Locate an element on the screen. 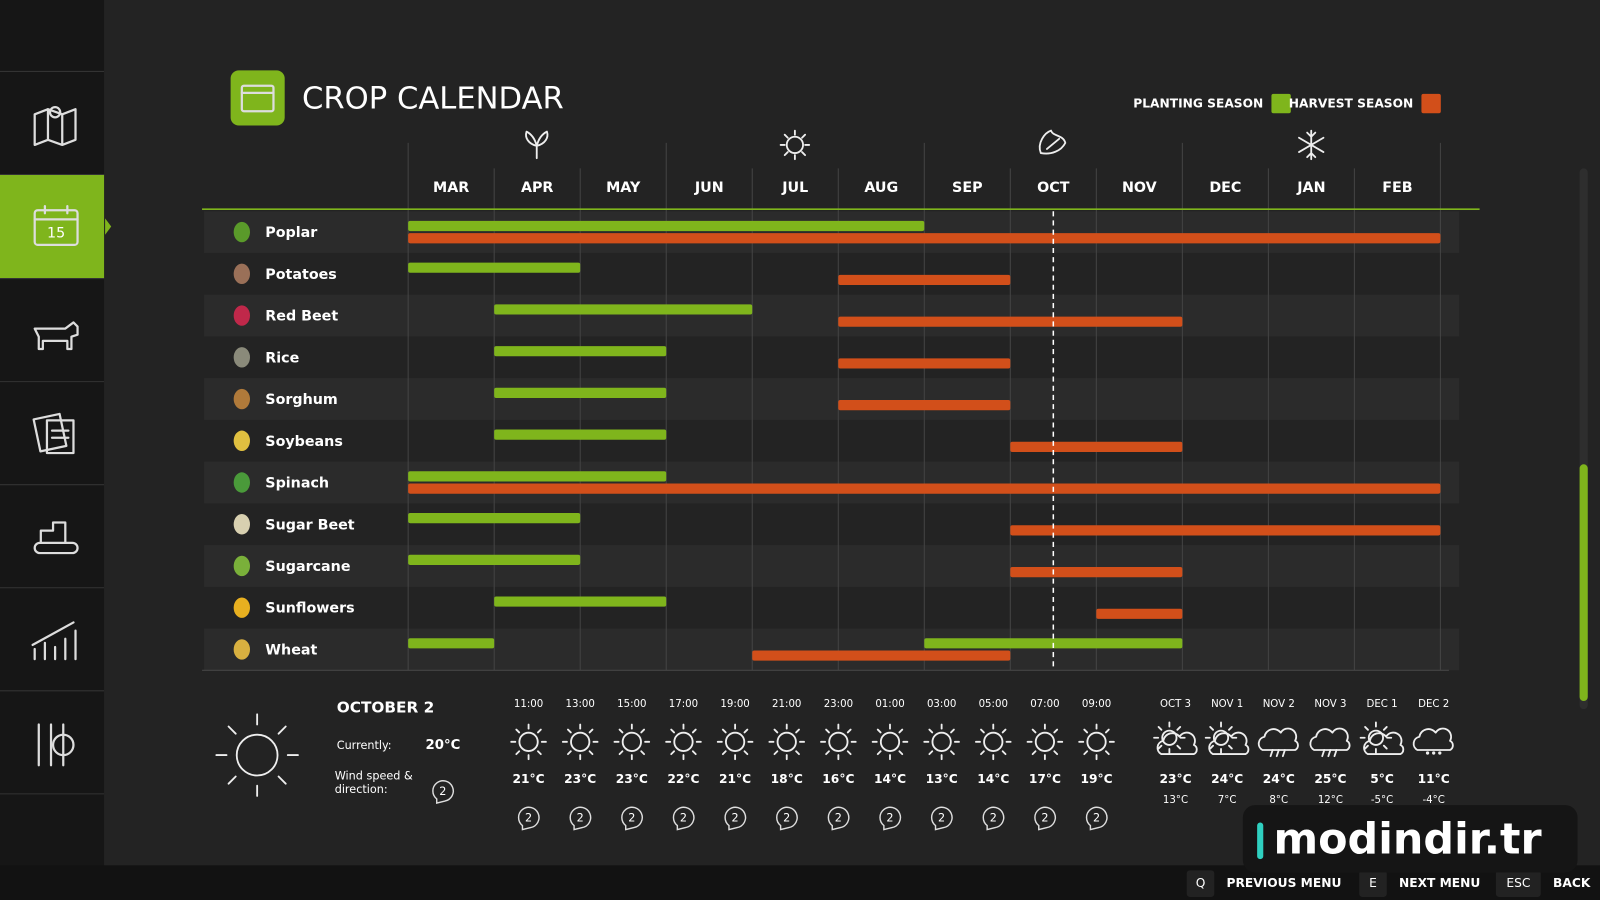 The width and height of the screenshot is (1600, 900). button-label: PREVIOUS MENU is located at coordinates (1284, 883).